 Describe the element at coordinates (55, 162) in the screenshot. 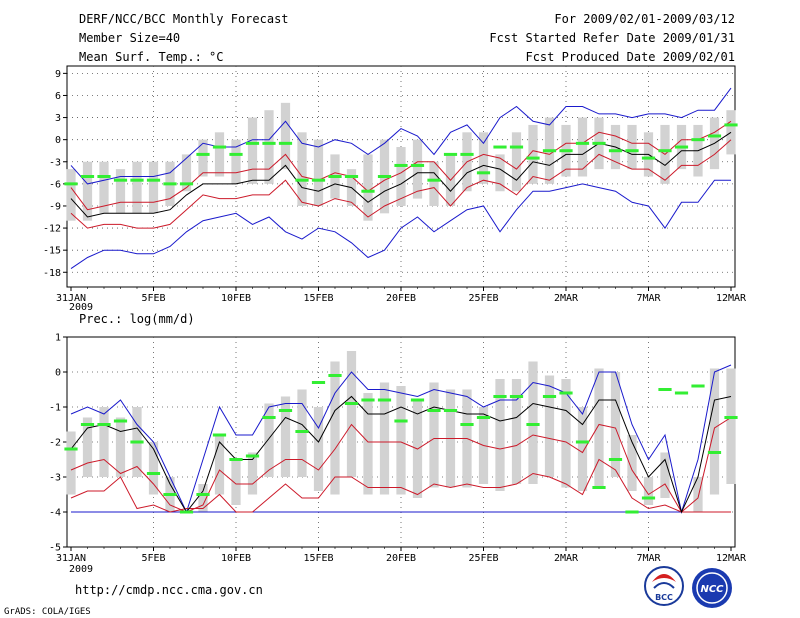

I see `temp-y-tick-label: -3` at that location.